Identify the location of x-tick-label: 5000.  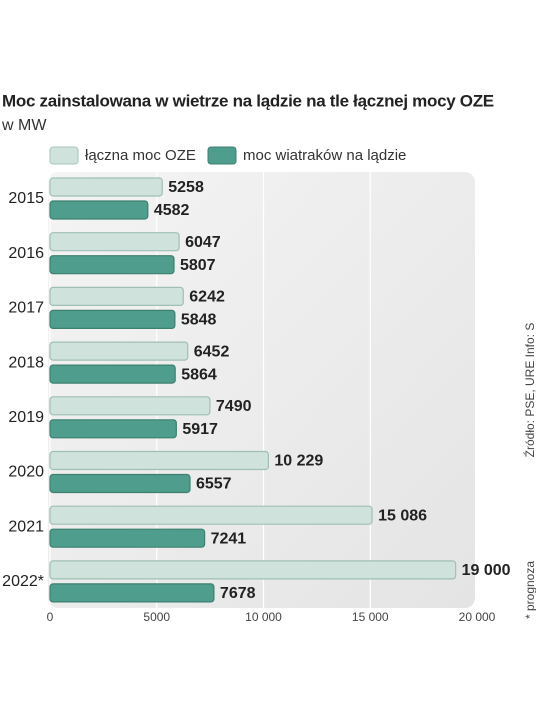
(156, 617).